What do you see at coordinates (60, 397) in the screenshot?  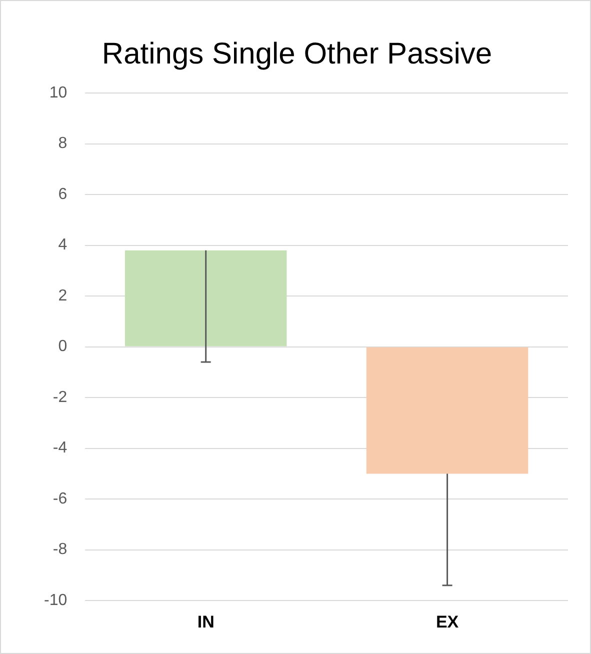 I see `y-tick-label: -2` at bounding box center [60, 397].